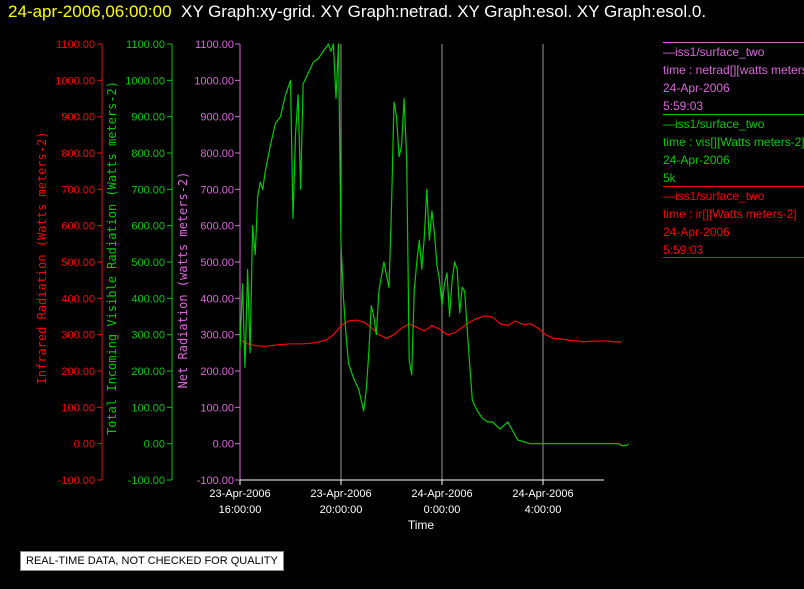  Describe the element at coordinates (42, 258) in the screenshot. I see `y-axis-title: Infrared Radiation (Watts meters-2)` at that location.